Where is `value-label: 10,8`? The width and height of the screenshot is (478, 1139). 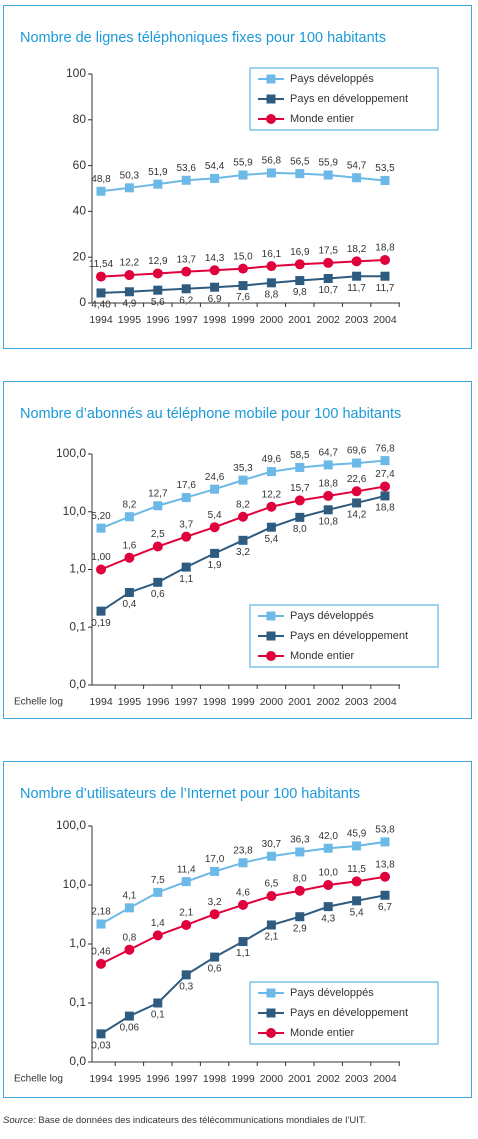
value-label: 10,8 is located at coordinates (328, 521).